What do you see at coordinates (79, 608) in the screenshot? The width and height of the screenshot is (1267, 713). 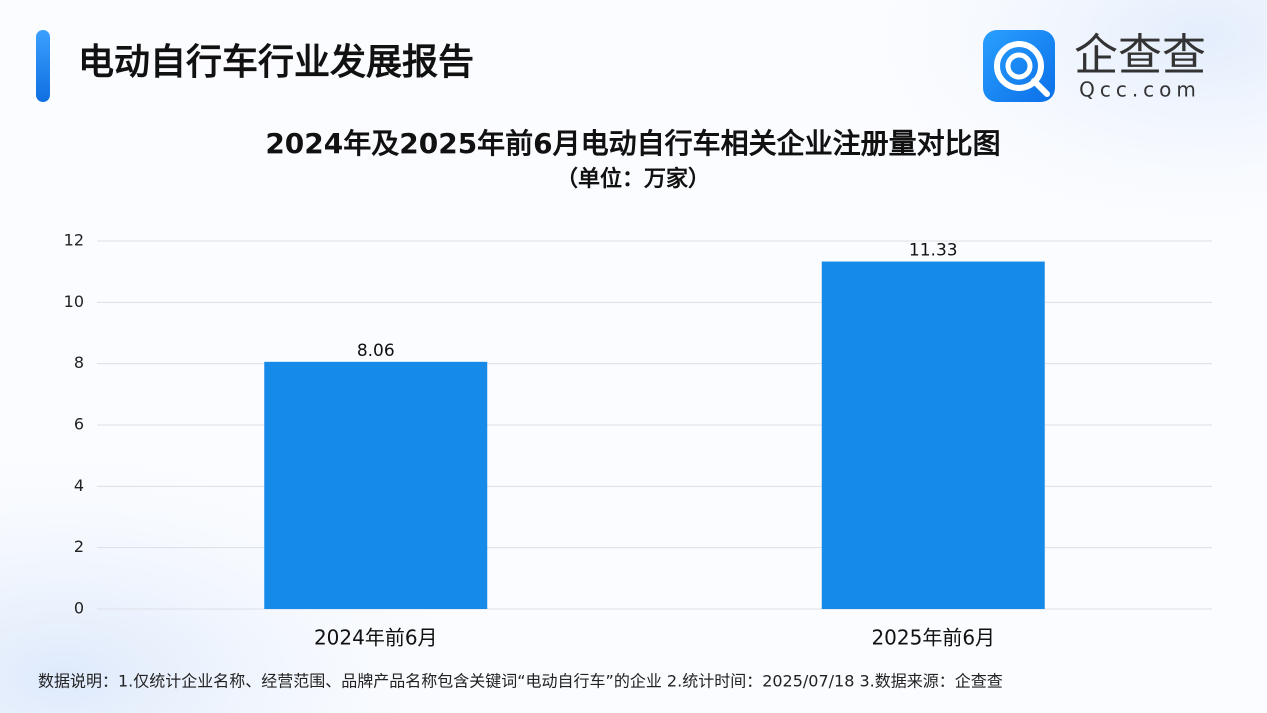 I see `y-tick-label: 0` at bounding box center [79, 608].